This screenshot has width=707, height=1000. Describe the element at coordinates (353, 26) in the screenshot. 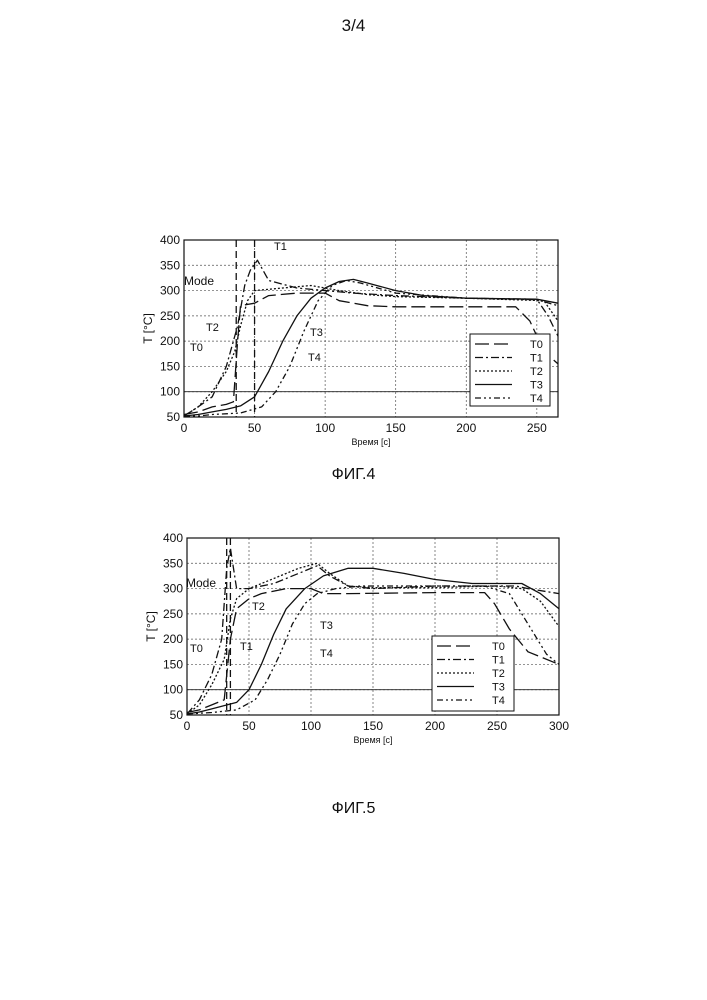

I see `page-number: 3/4` at that location.